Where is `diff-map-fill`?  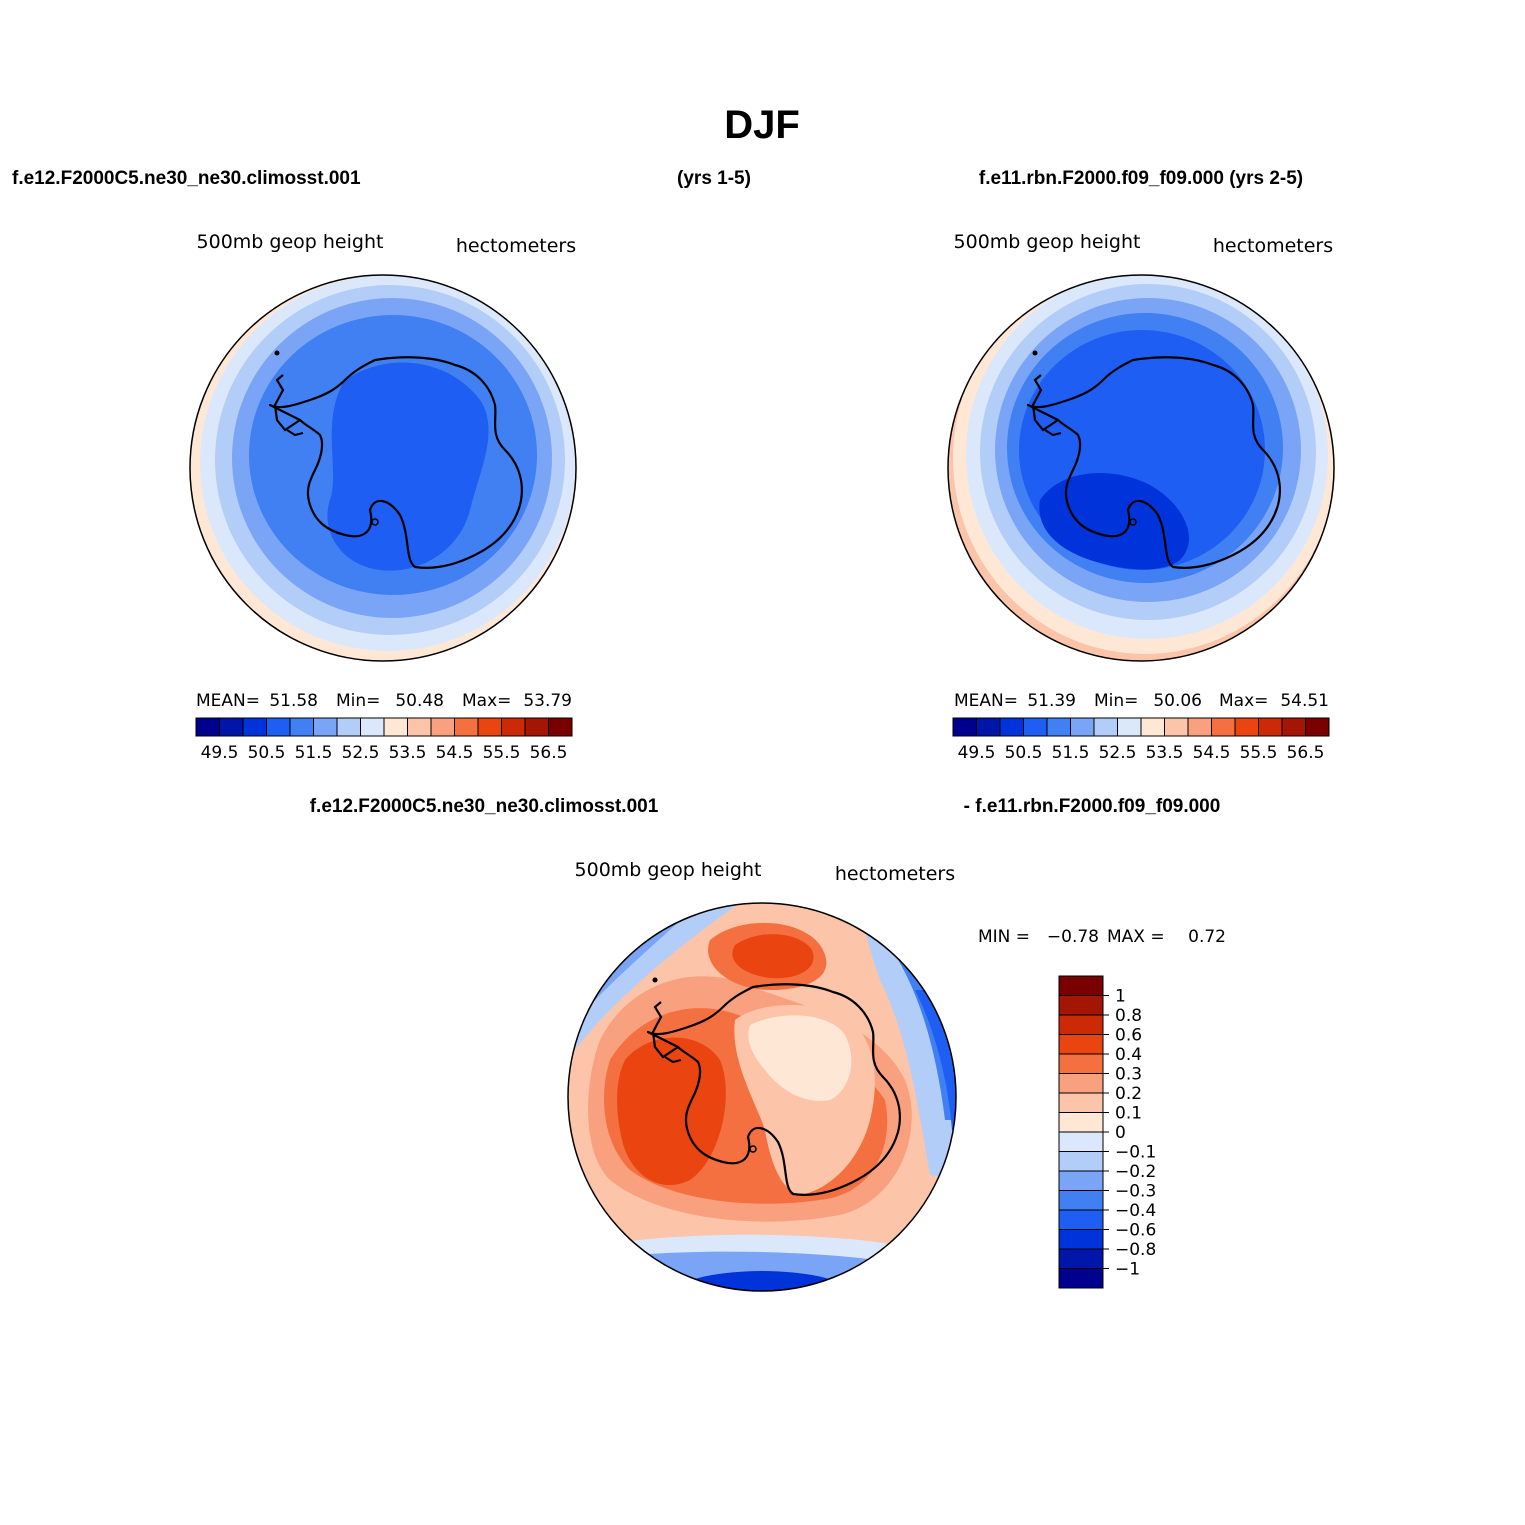
diff-map-fill is located at coordinates (762, 1097).